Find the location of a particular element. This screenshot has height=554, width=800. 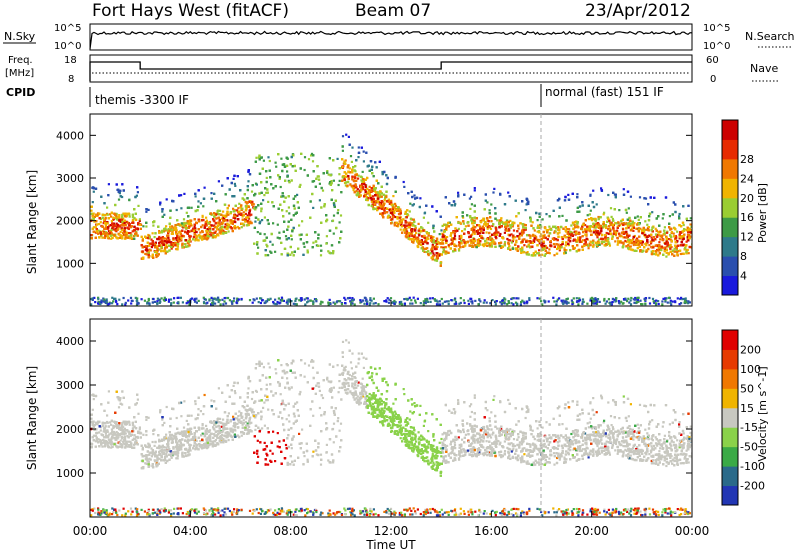

velocity-ylabel: Slant Range [km] is located at coordinates (32, 418).